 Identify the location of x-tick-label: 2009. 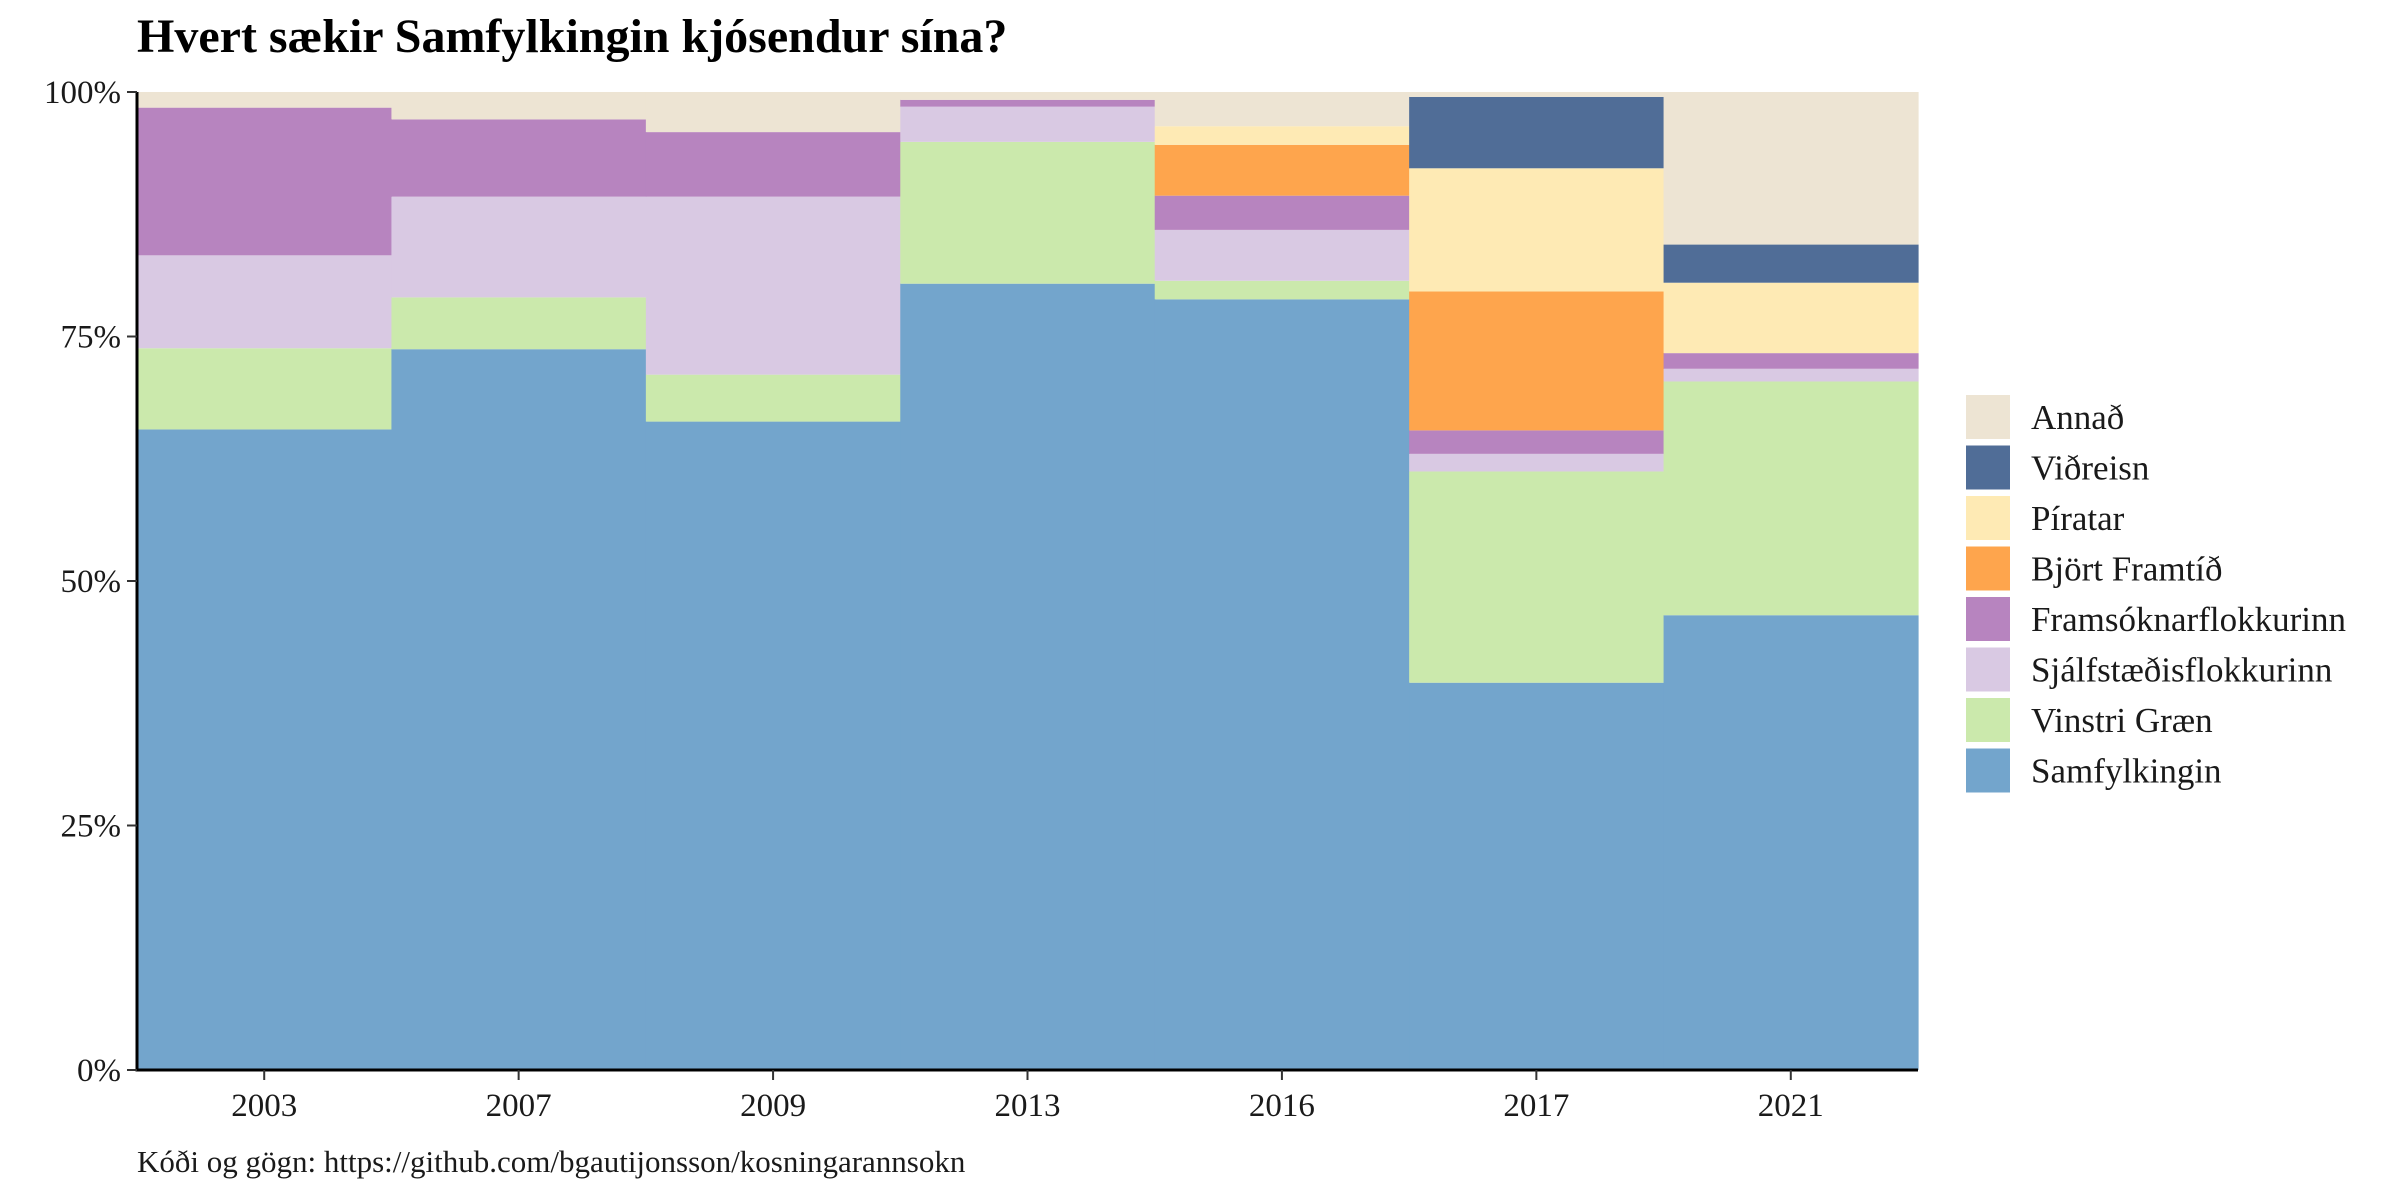
(773, 1106).